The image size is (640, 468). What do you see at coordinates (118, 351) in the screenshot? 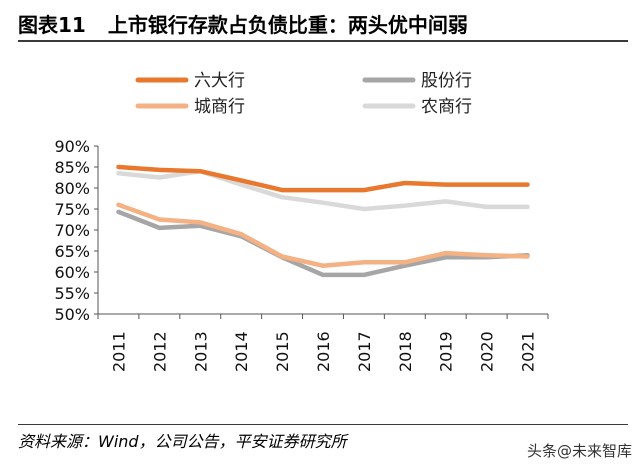
I see `x-tick-label: 2011` at bounding box center [118, 351].